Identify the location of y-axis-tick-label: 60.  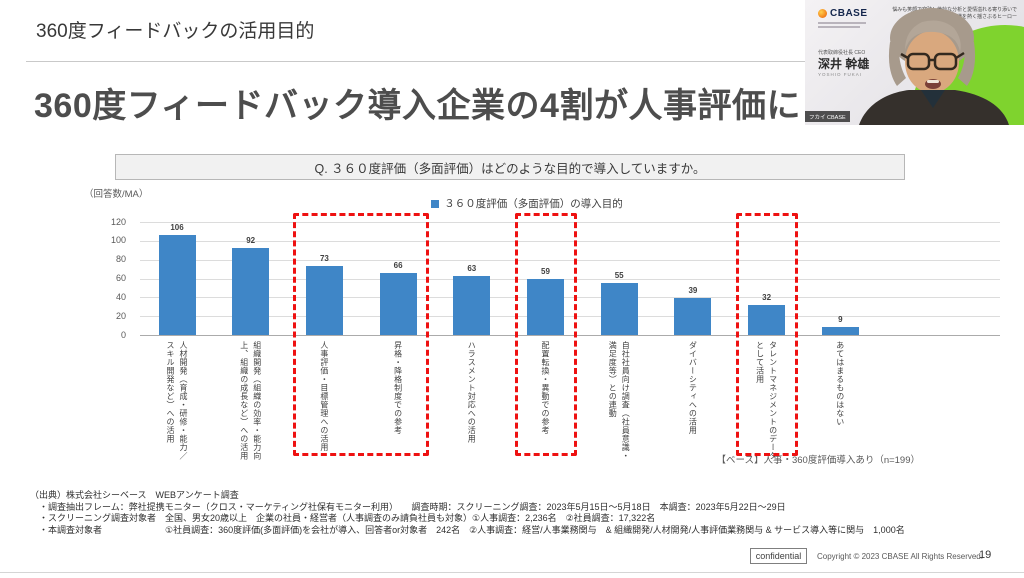
(120, 278).